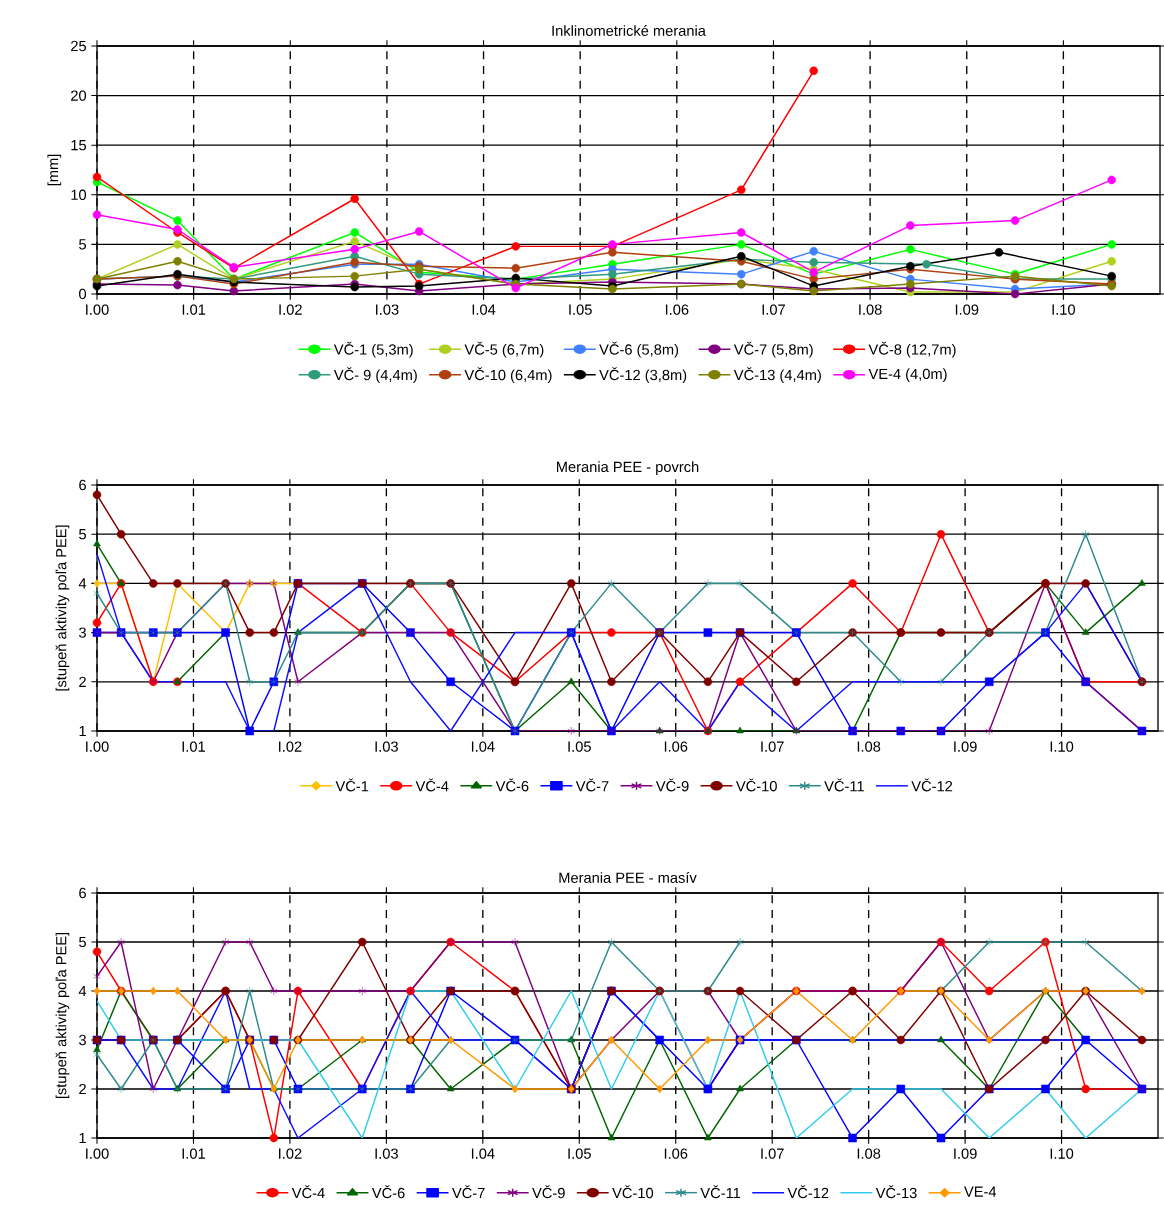  I want to click on legend-label: VČ-5 (6,7m), so click(504, 349).